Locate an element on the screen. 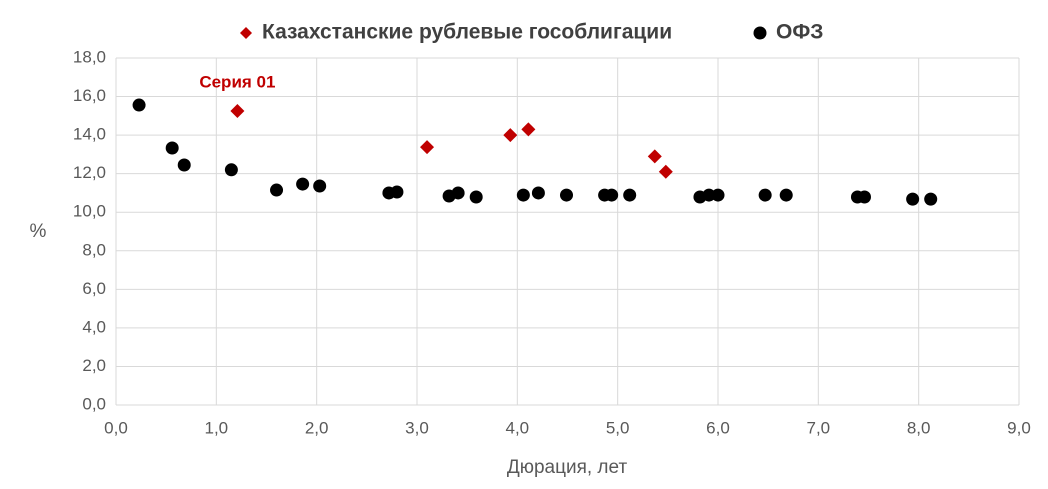 The height and width of the screenshot is (489, 1048). annotation: Серия 01 is located at coordinates (237, 81).